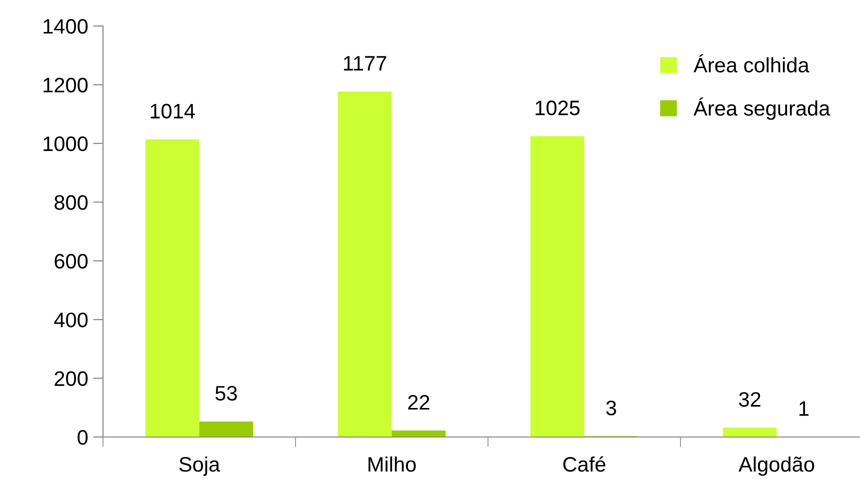  I want to click on data-label: 3, so click(611, 408).